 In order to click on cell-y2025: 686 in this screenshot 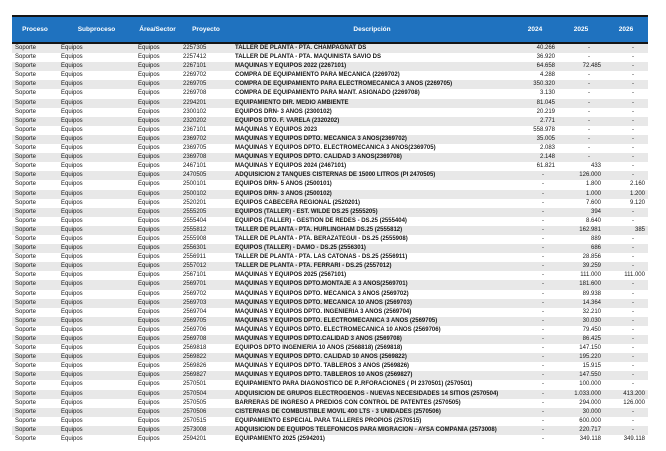, I will do `click(581, 249)`.